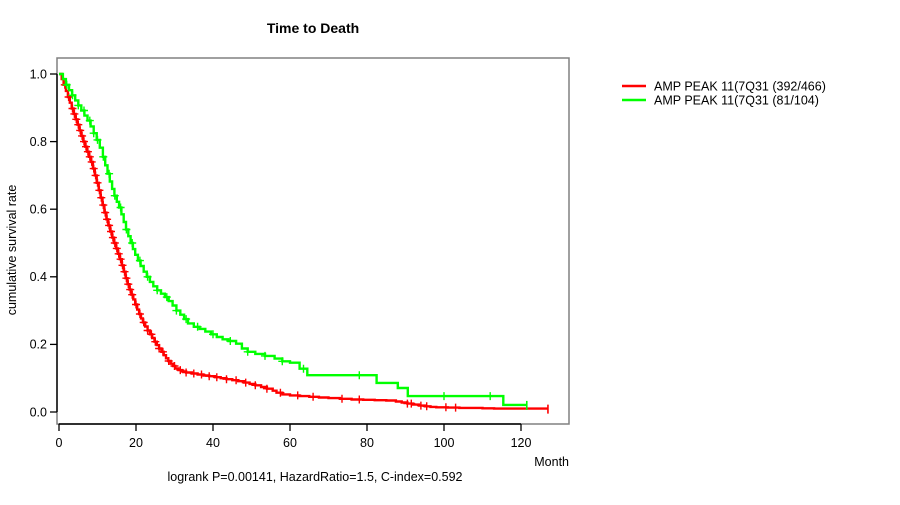 The width and height of the screenshot is (900, 505). Describe the element at coordinates (38, 142) in the screenshot. I see `y-tick-label: 0.8` at that location.